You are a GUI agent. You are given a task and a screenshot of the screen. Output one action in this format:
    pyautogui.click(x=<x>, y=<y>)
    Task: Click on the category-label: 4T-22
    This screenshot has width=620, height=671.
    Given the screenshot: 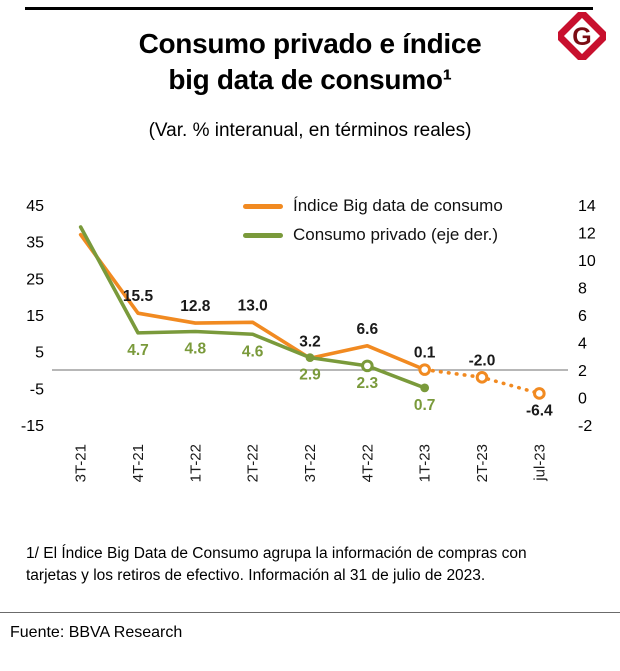 What is the action you would take?
    pyautogui.click(x=367, y=463)
    